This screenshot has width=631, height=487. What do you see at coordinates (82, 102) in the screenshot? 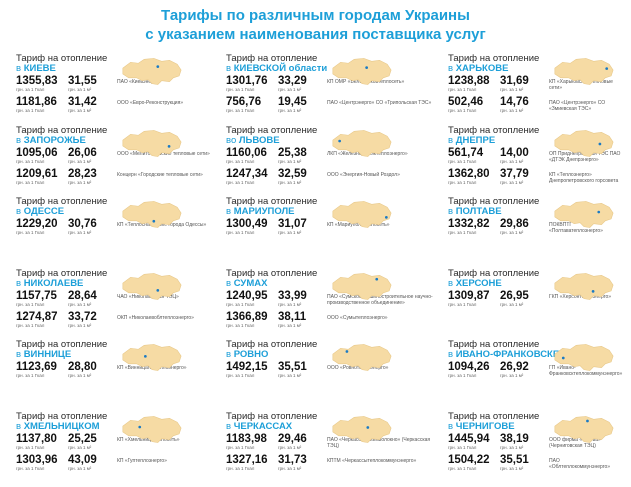
I see `tariff-m2-value: 31,42` at bounding box center [82, 102].